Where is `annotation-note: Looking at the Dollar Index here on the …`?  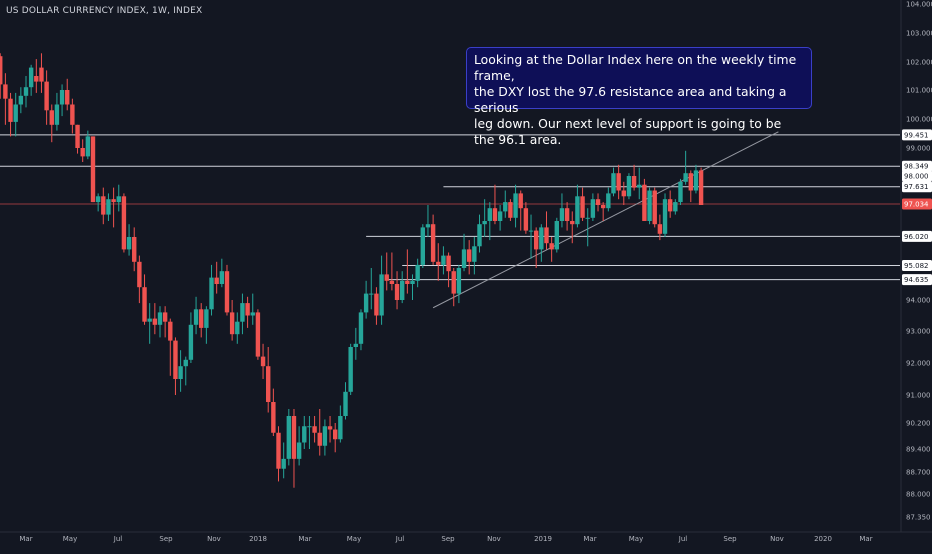
annotation-note: Looking at the Dollar Index here on the … is located at coordinates (639, 97).